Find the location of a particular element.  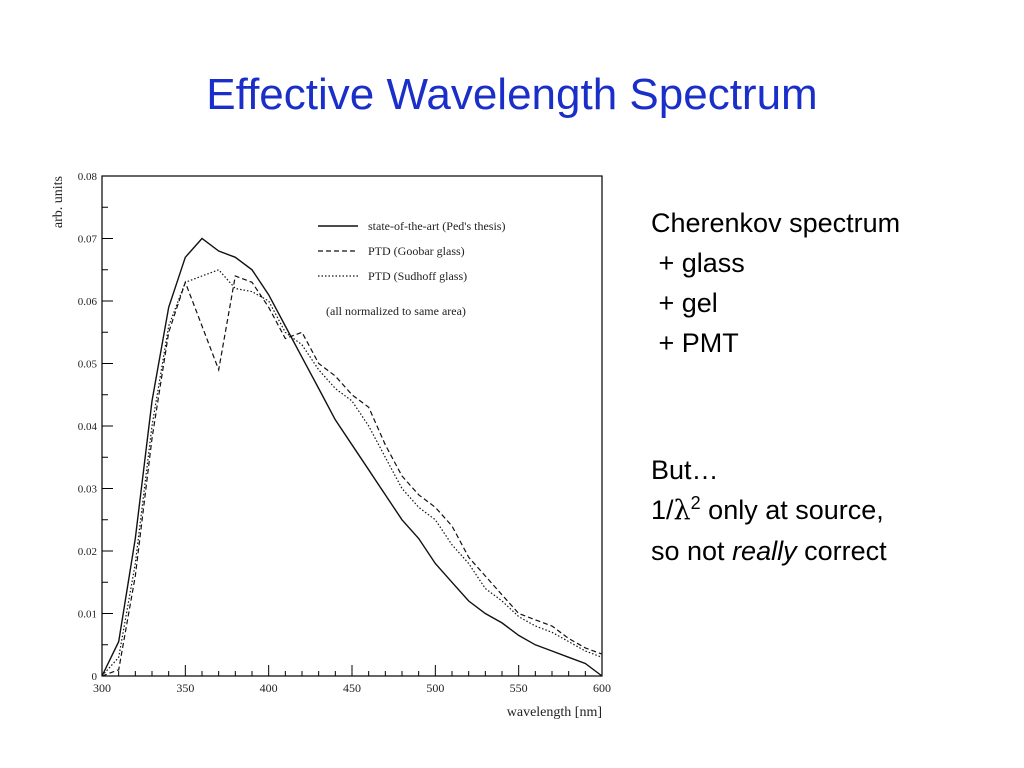

y-tick-label-5: 0.05 is located at coordinates (88, 365).